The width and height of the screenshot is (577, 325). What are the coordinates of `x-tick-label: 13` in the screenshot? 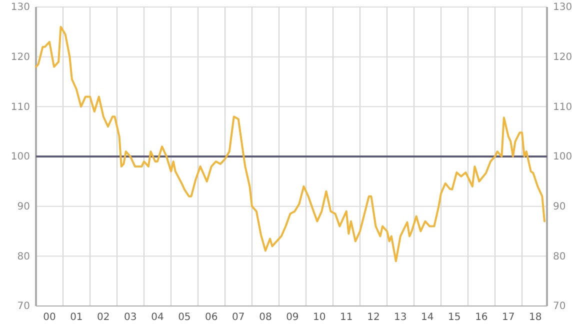 It's located at (400, 318).